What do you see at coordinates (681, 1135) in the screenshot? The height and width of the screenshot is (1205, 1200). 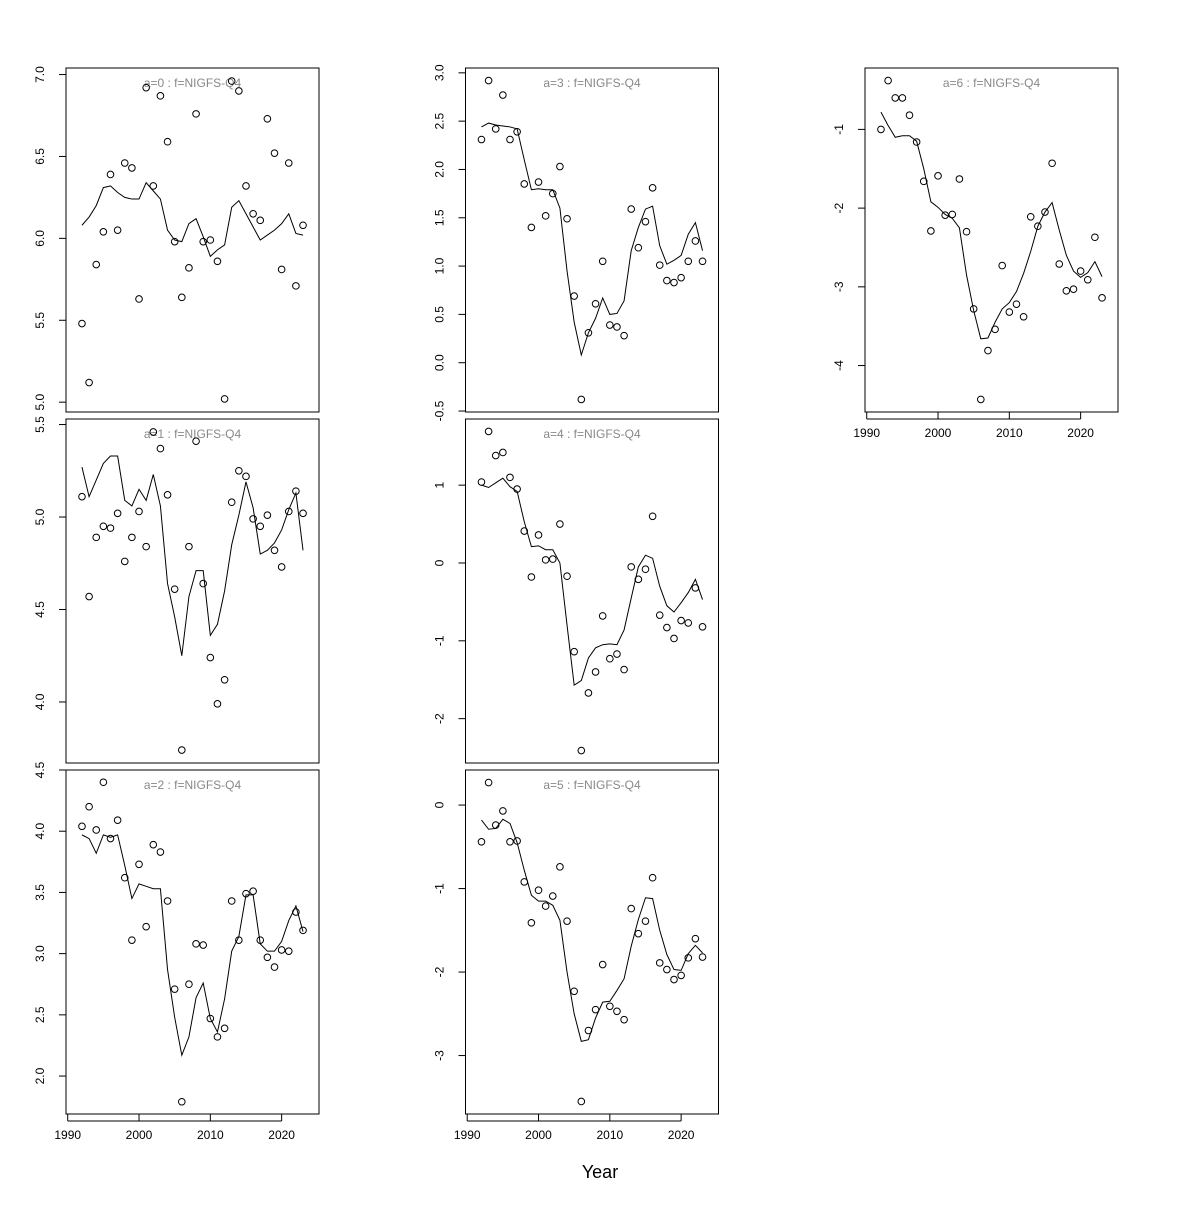 I see `x-tick-label: 2020` at bounding box center [681, 1135].